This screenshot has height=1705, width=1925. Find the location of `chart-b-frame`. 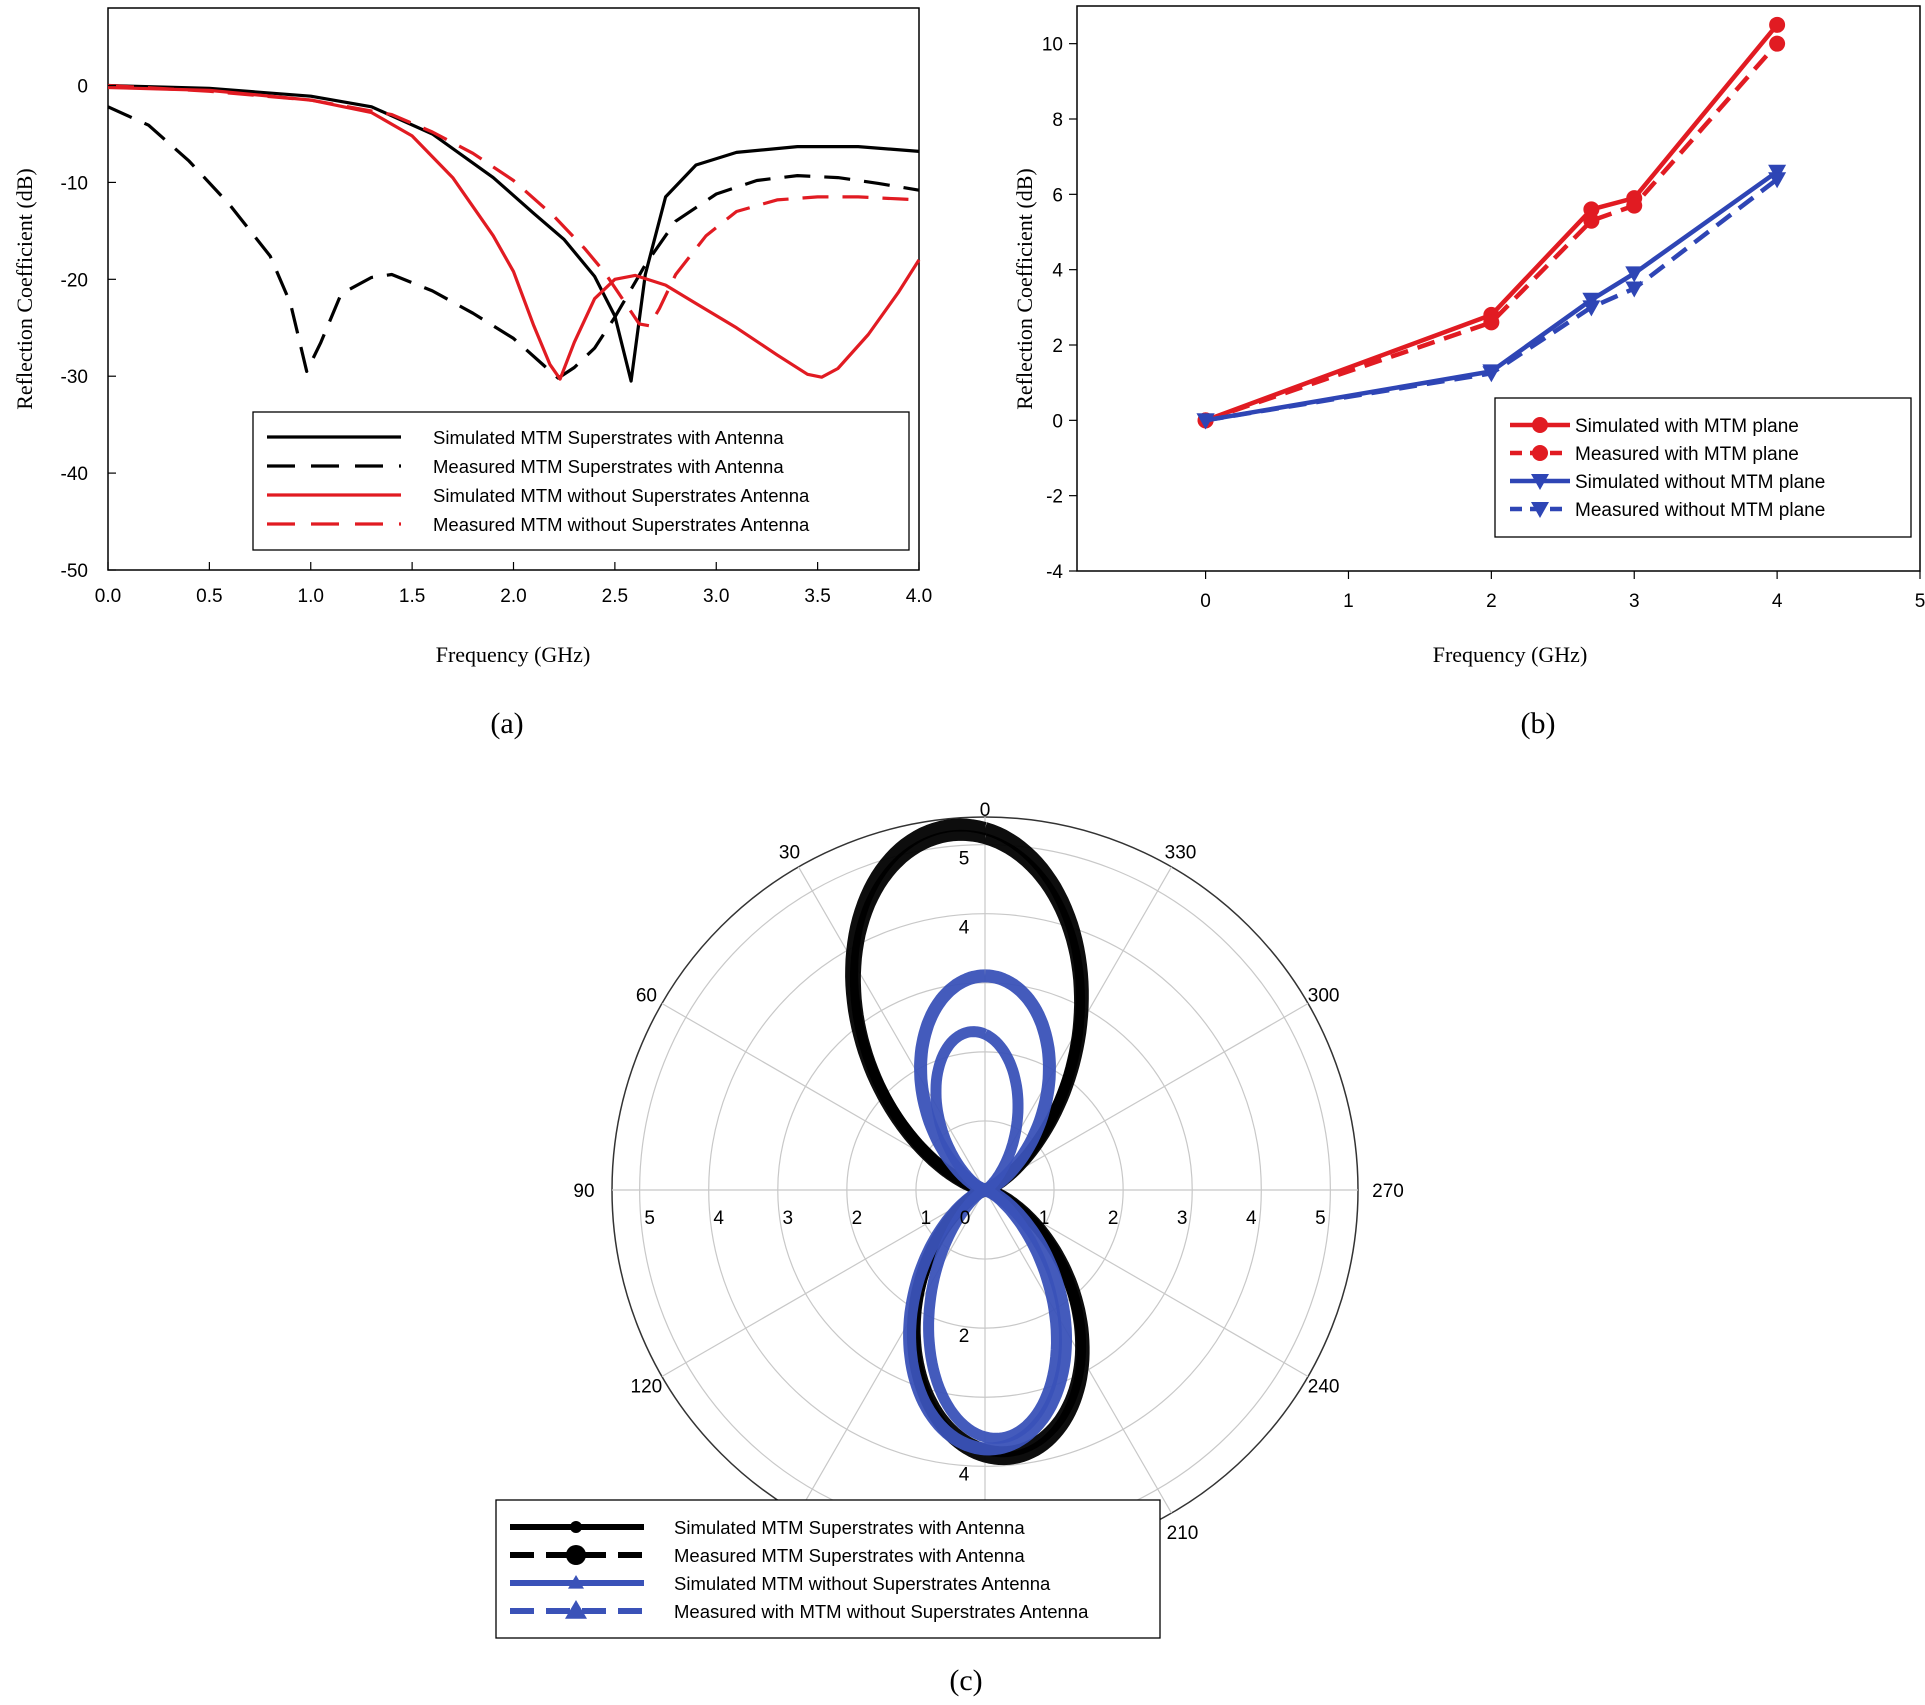

chart-b-frame is located at coordinates (1498, 288).